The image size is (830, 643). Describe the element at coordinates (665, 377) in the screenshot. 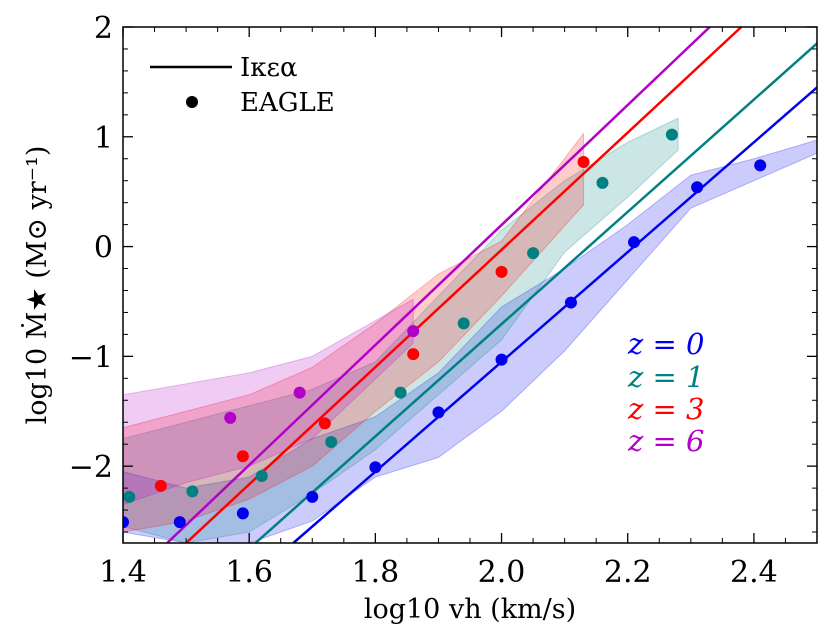

I see `z-label-z1: z = 1` at that location.